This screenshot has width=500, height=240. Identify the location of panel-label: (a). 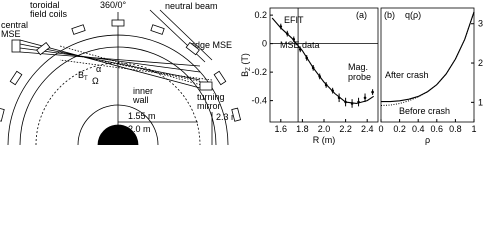
(361, 15).